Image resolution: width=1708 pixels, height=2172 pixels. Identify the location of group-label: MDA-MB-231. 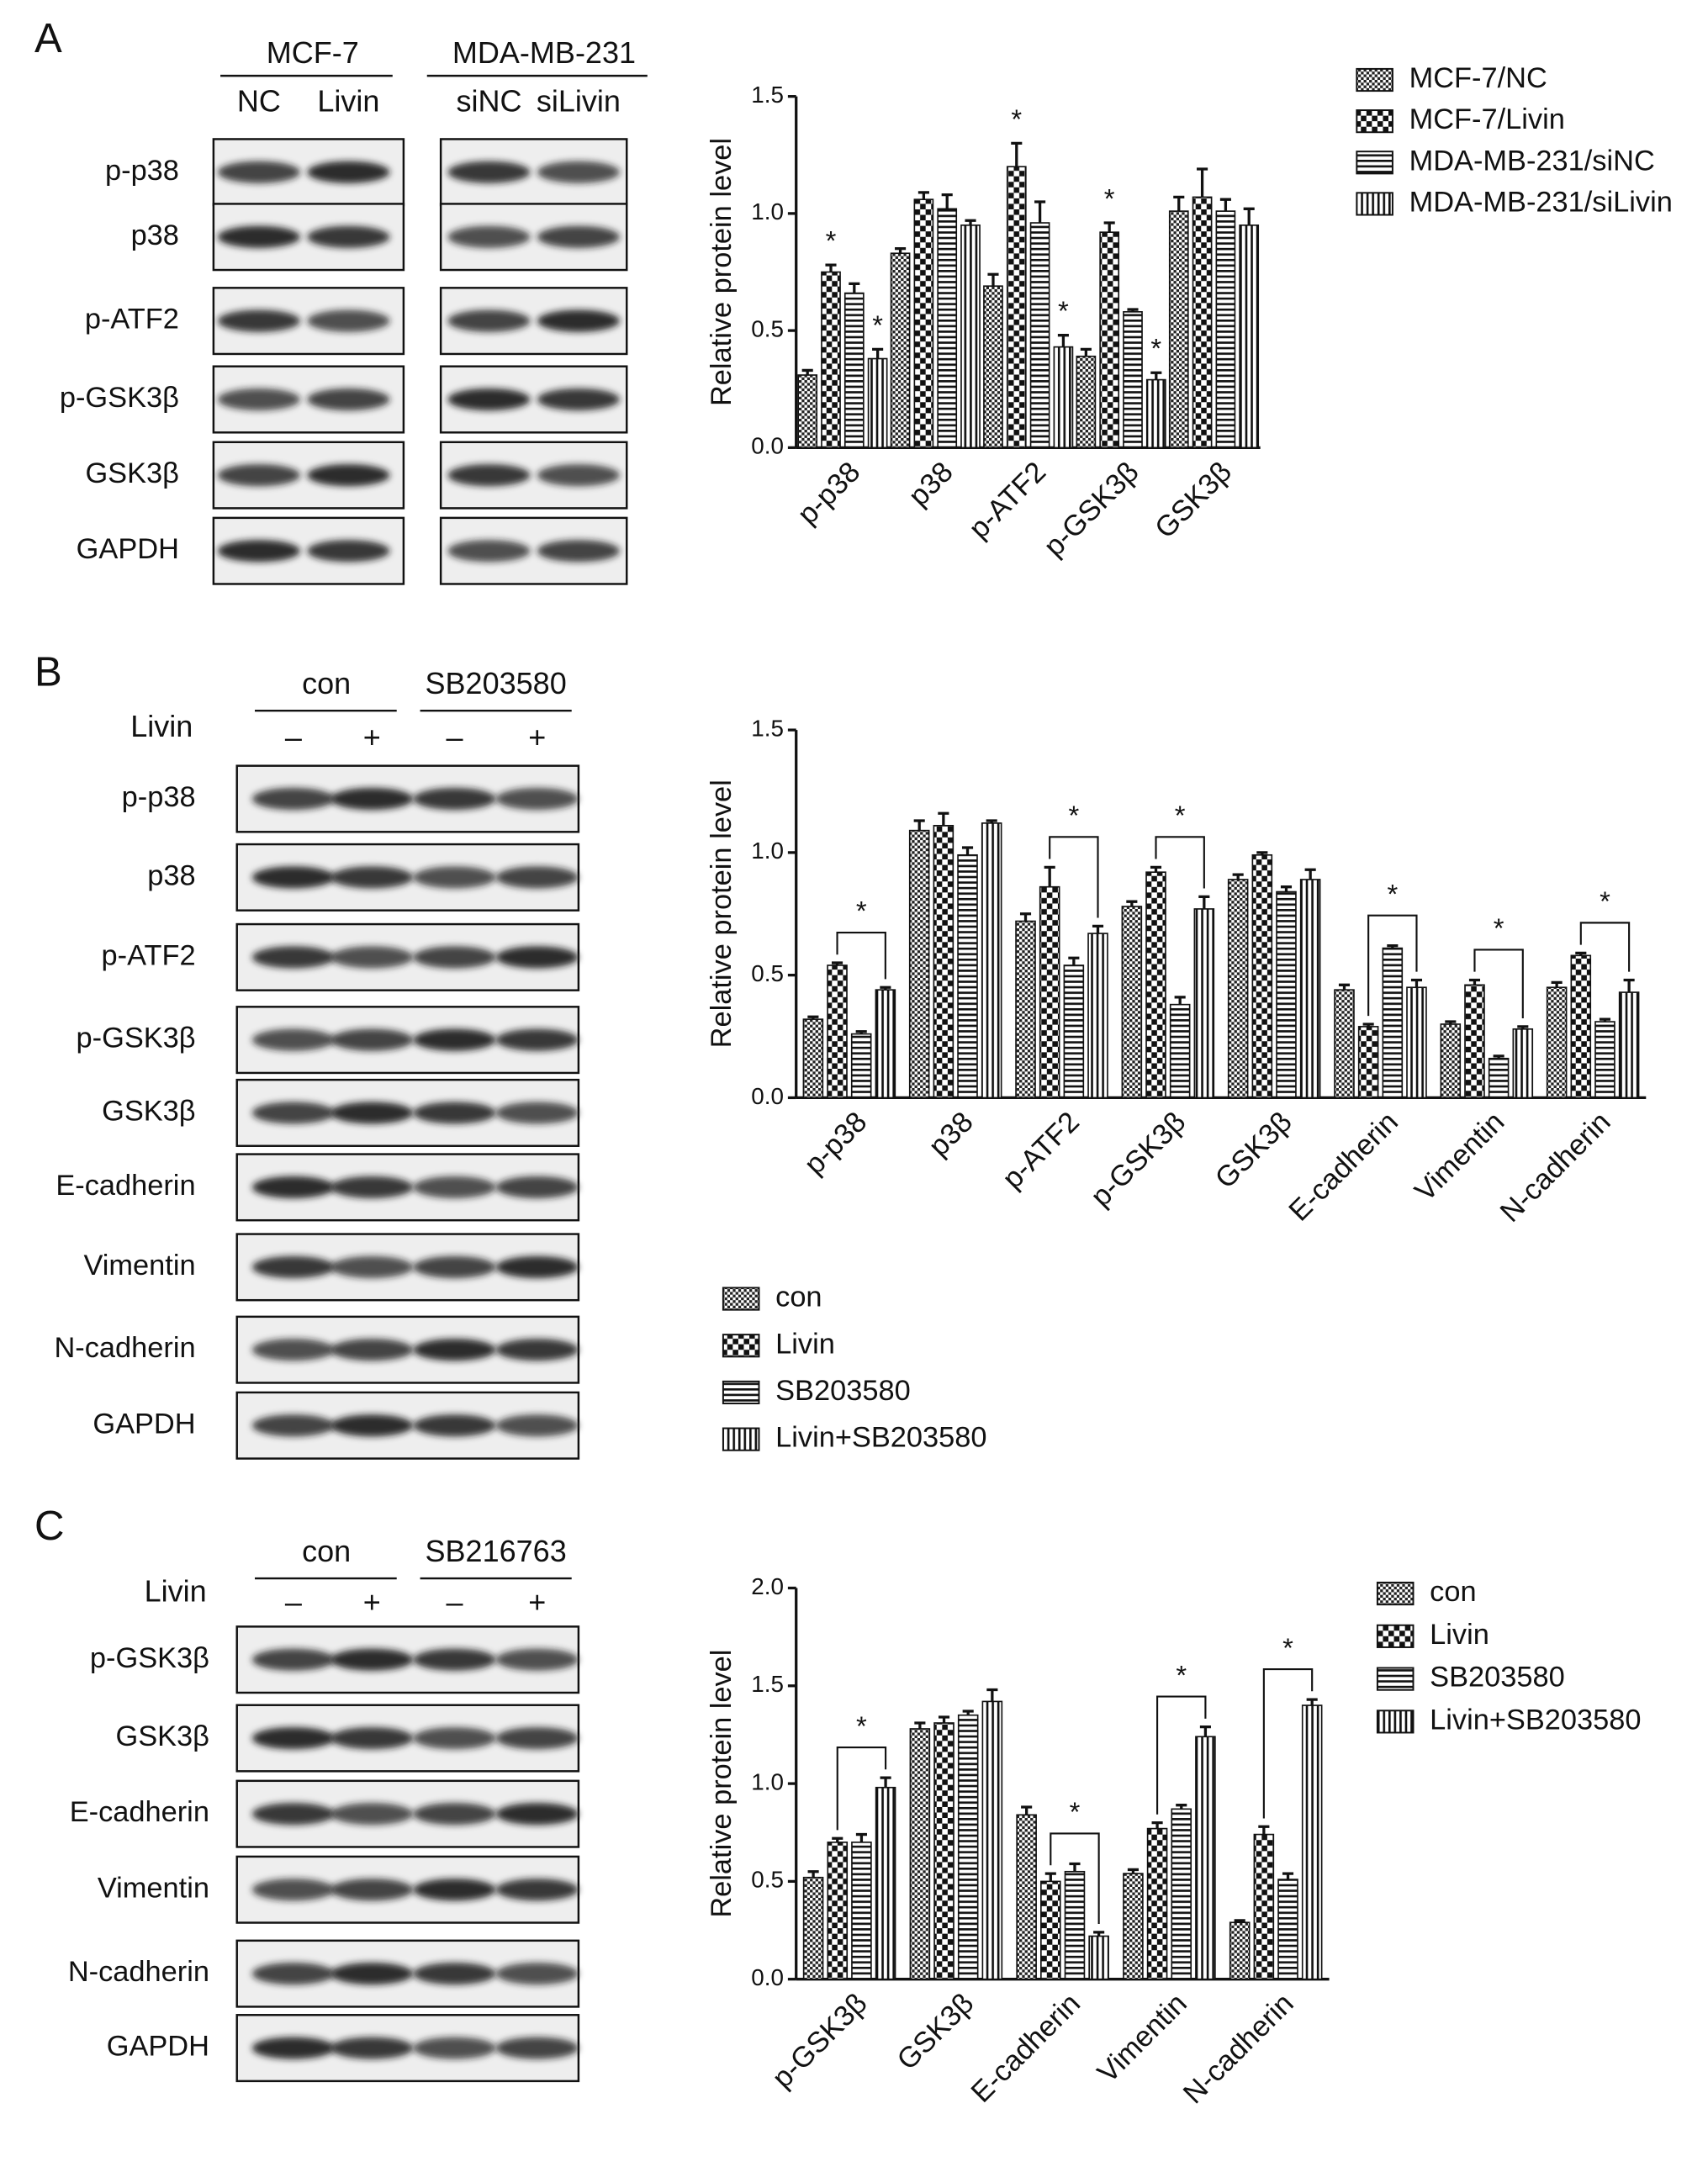
(544, 52).